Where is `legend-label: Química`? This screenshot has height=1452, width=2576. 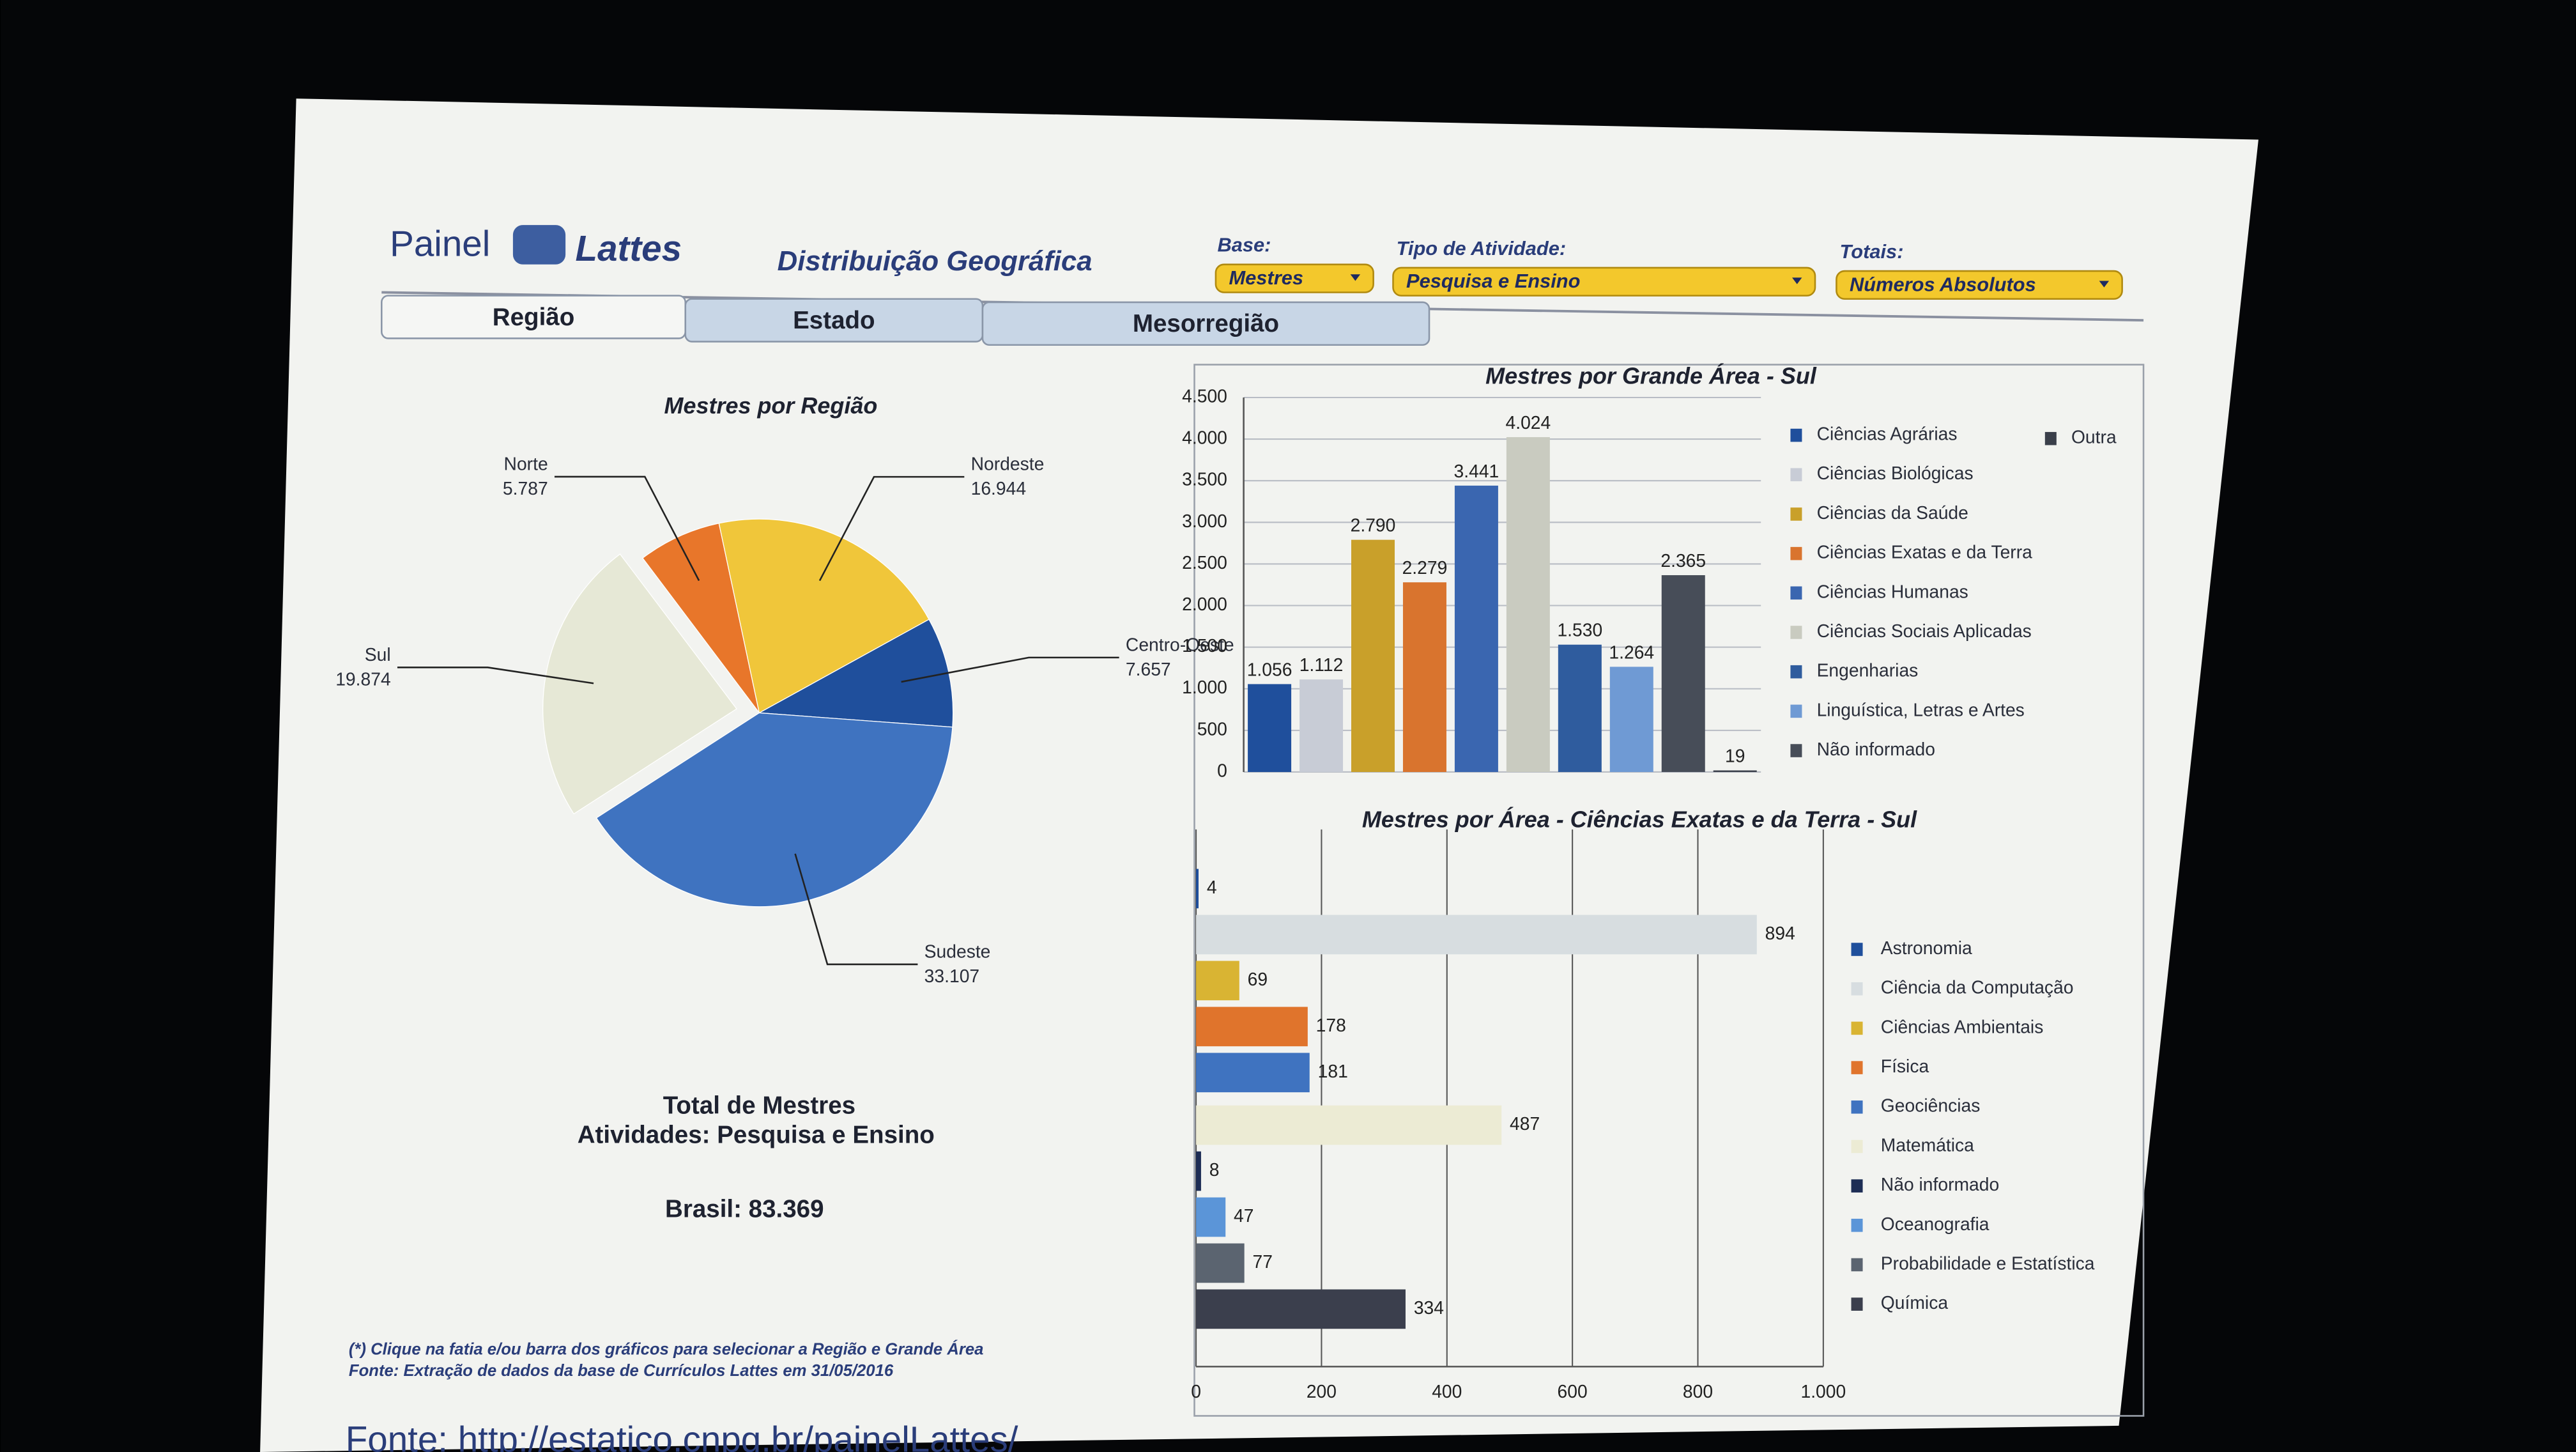 legend-label: Química is located at coordinates (1915, 1302).